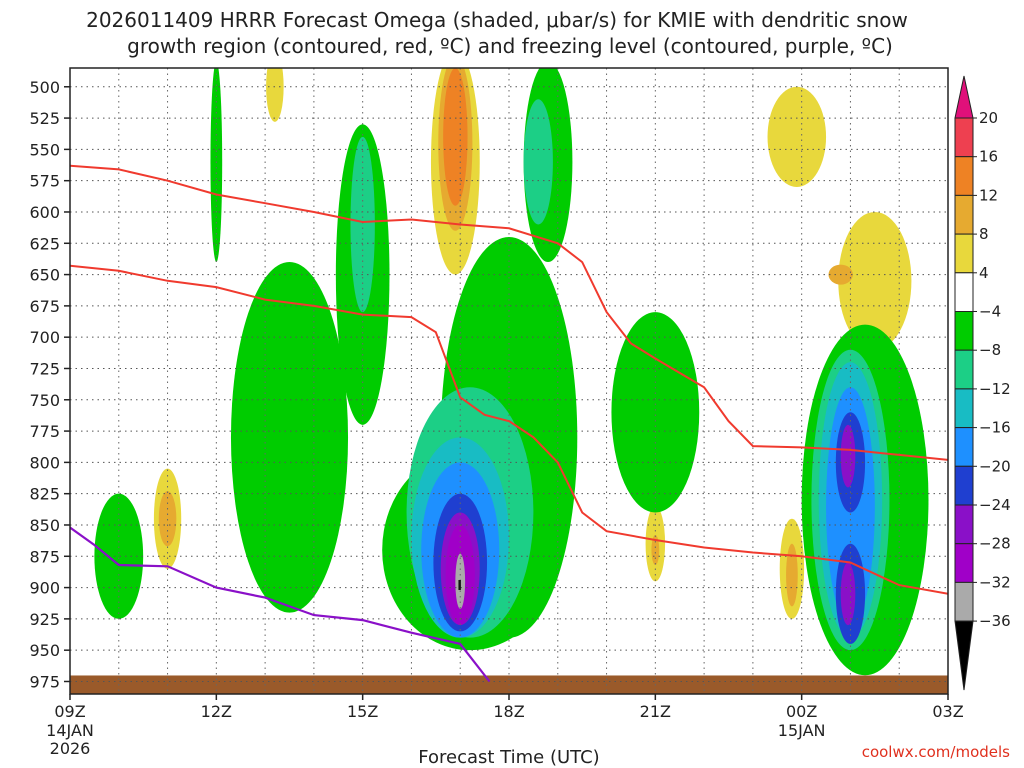 This screenshot has width=1024, height=768. What do you see at coordinates (44, 337) in the screenshot?
I see `y-tick-label: 700` at bounding box center [44, 337].